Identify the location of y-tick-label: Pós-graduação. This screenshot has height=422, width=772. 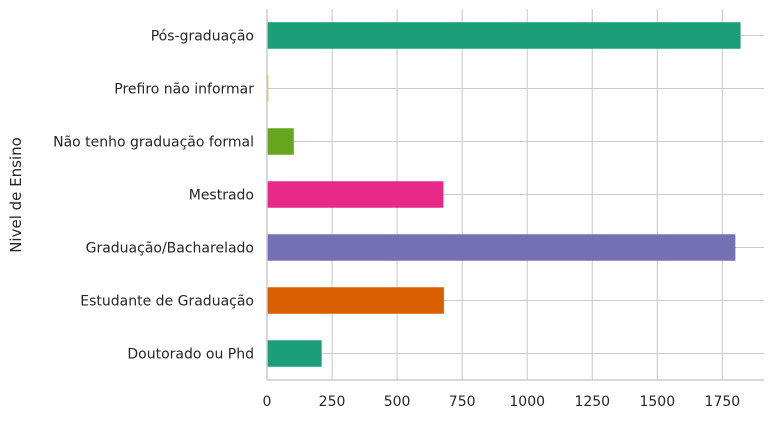
(202, 37).